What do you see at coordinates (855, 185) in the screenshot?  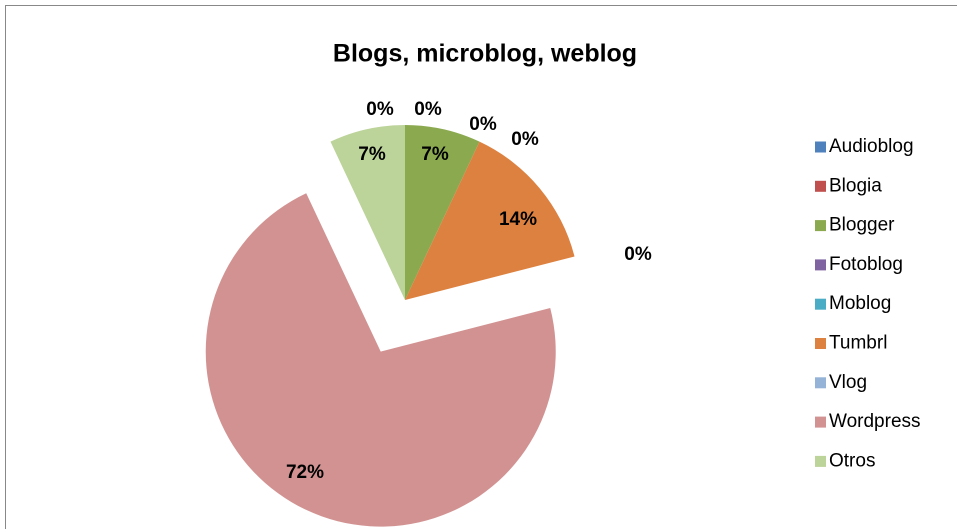 I see `legend-label: Blogia` at bounding box center [855, 185].